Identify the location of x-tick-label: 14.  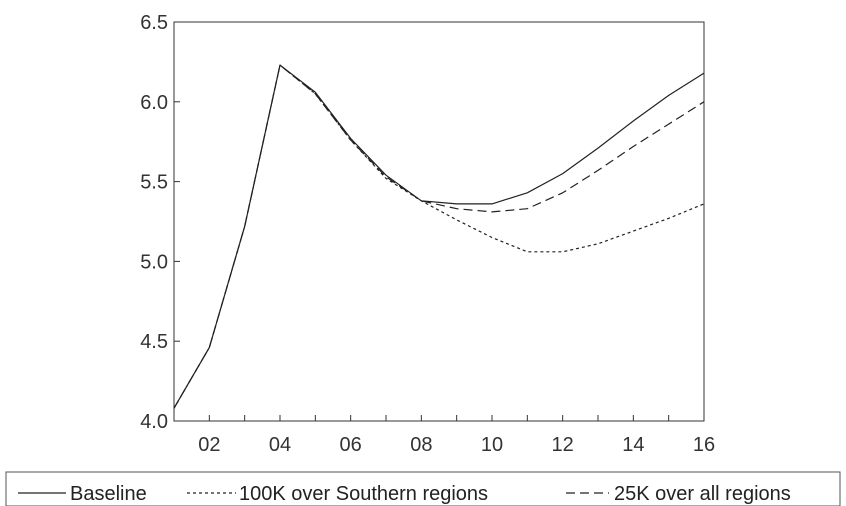
(633, 445).